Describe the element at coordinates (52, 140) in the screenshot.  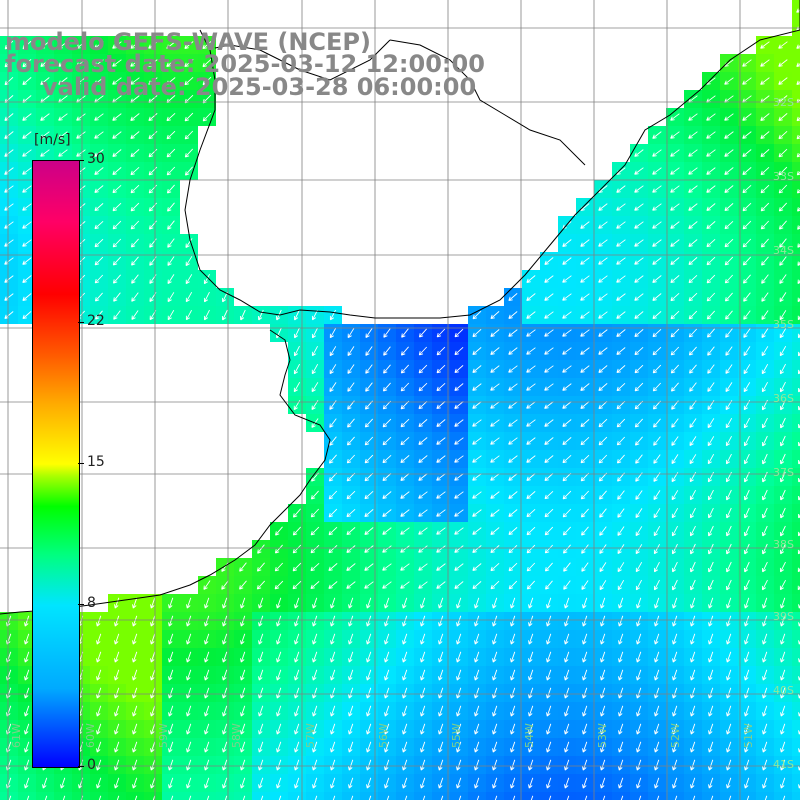
I see `colorbar-units: [m/s]` at that location.